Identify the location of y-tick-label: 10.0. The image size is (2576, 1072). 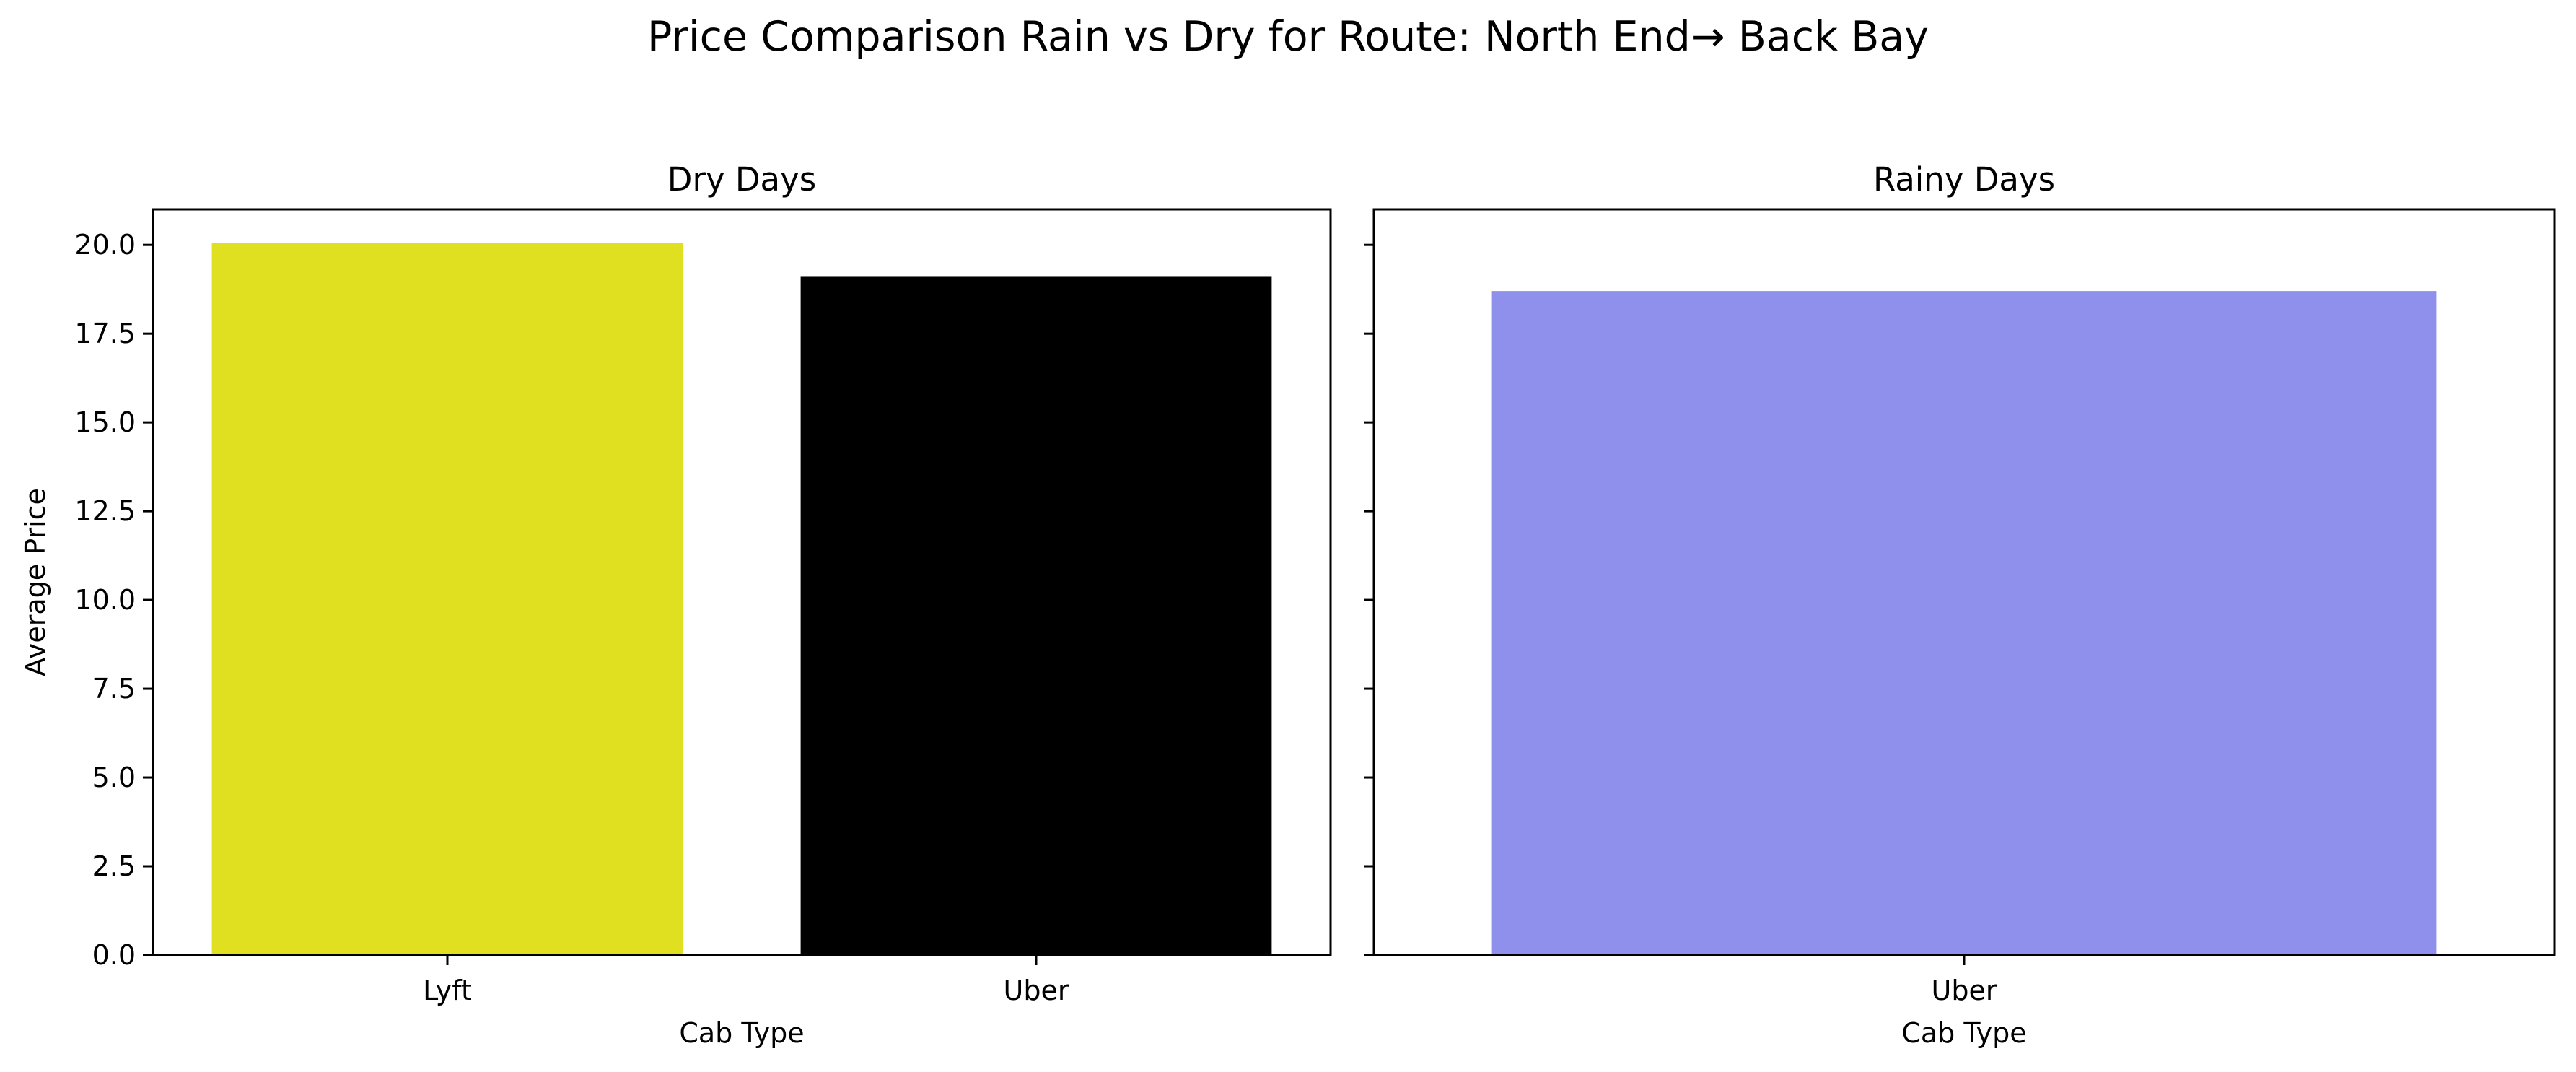
(105, 600).